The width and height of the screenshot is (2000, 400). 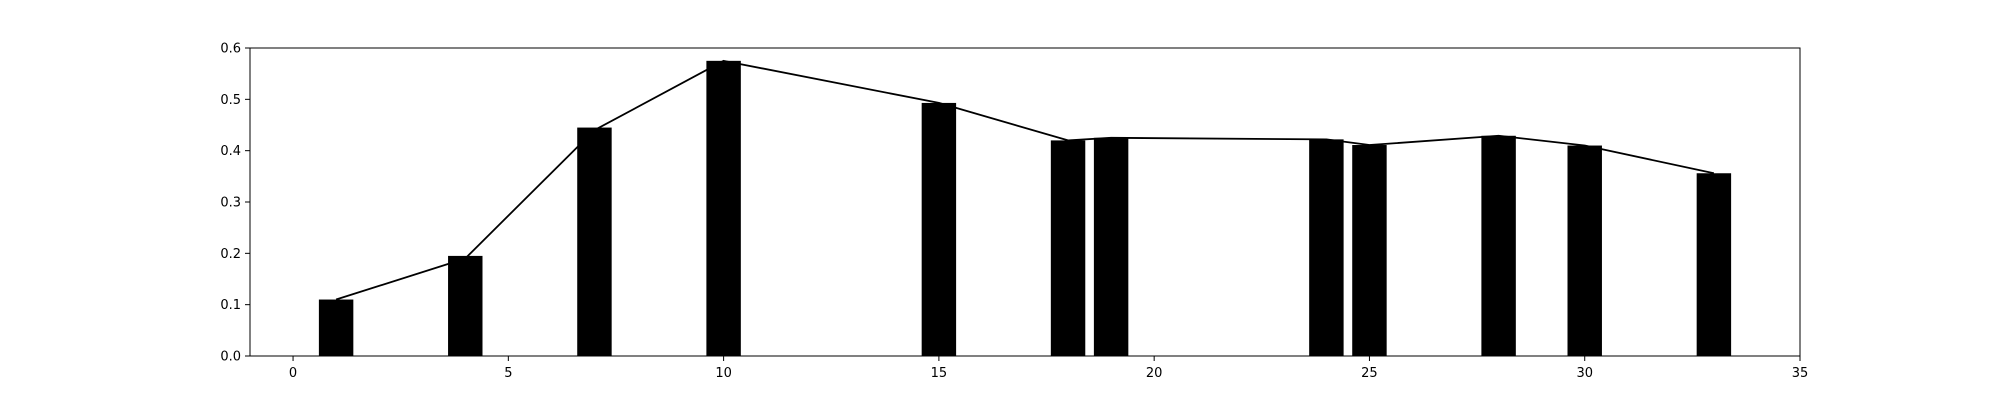 I want to click on x-tick-label: 0, so click(x=293, y=373).